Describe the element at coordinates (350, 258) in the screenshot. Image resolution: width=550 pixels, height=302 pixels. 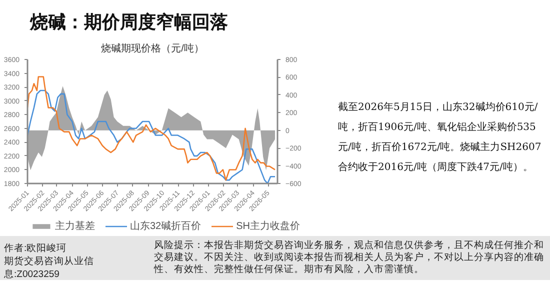
I see `text: 风险提示：本报告非期货交易咨询业务服务，观点和信息仅供参考，且不构成任何推介和交易建议。不因关注、收到或阅读本报告而视相关人员为客户，不对以上分享内容的准确性、有效性、完整性做任何保证。期市有风险，入市需谨慎。` at that location.